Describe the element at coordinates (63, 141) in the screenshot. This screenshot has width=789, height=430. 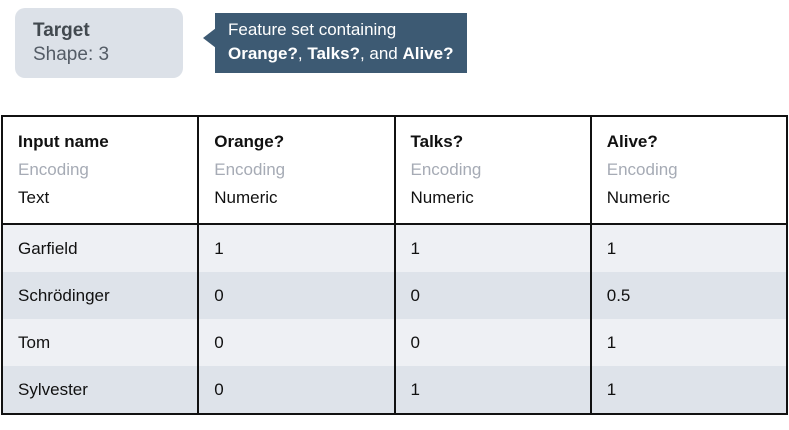
I see `column-name: Input name` at that location.